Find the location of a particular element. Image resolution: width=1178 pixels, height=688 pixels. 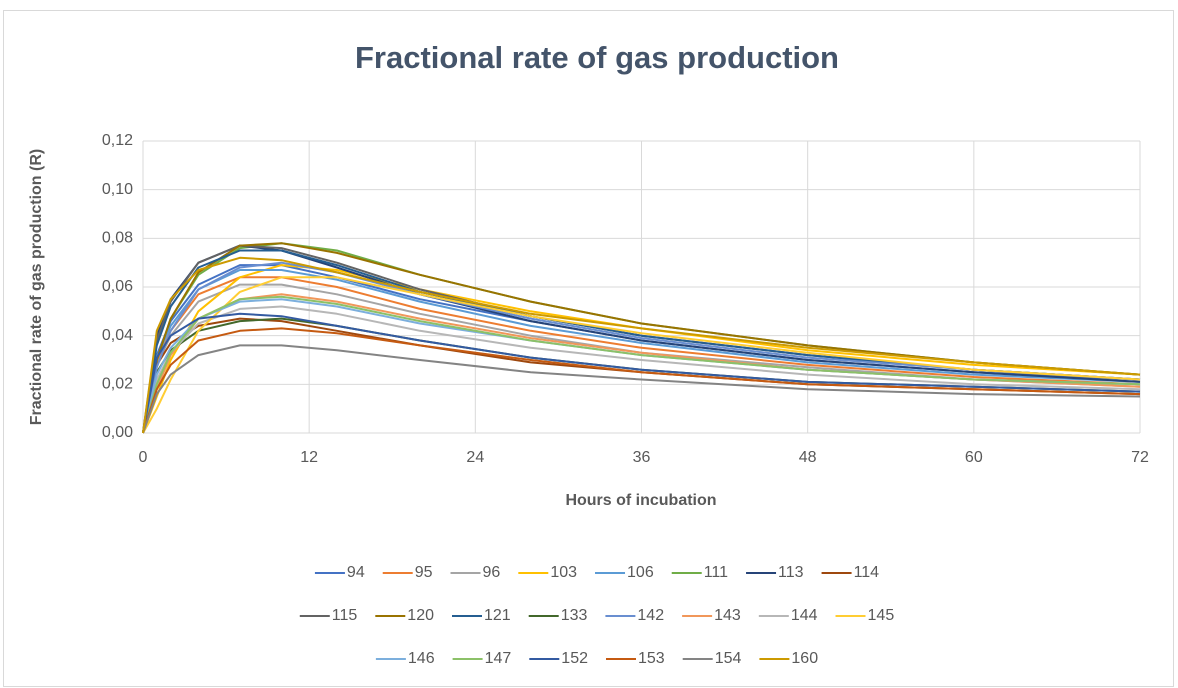

legend-item: 94 is located at coordinates (339, 572).